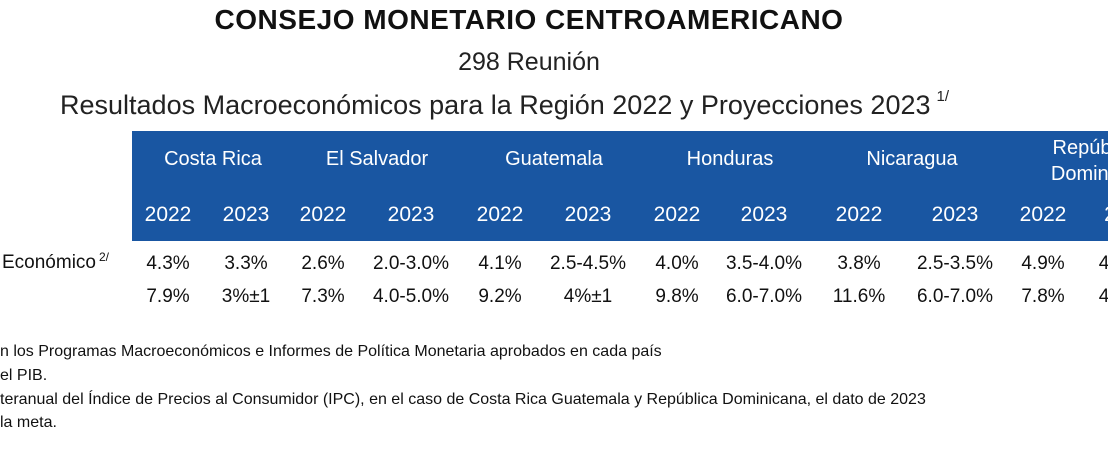 The width and height of the screenshot is (1108, 468). I want to click on table-cell: 3.3%, so click(246, 263).